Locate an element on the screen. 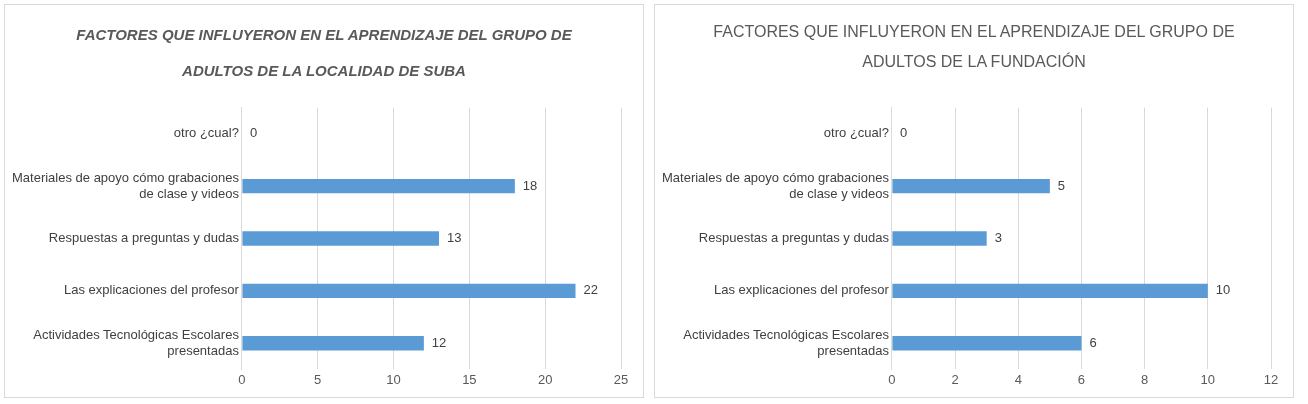  x-tick-label: 8 is located at coordinates (1145, 379).